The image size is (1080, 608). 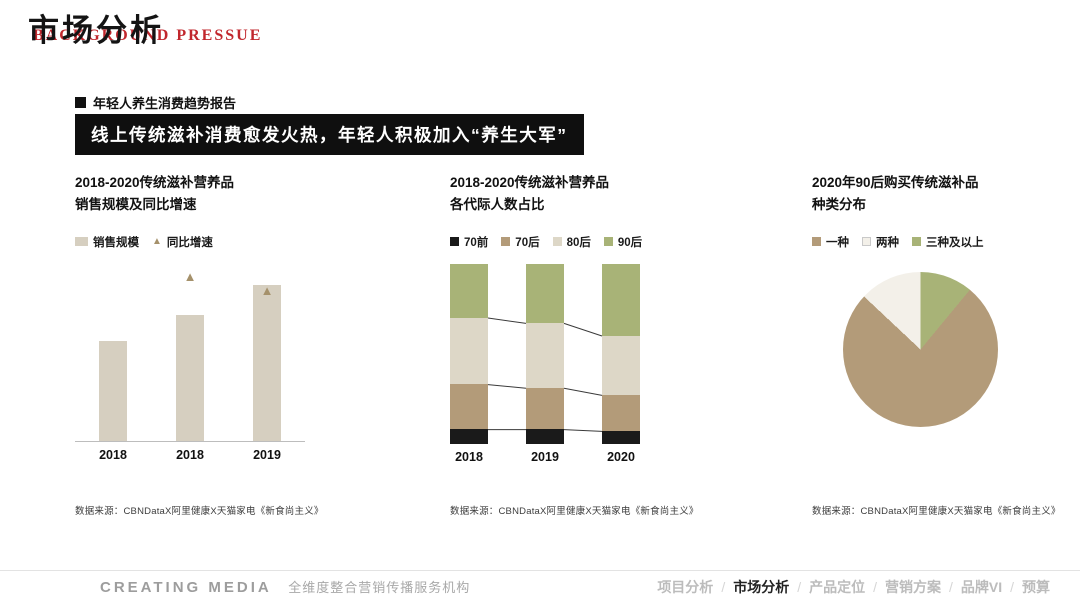 I want to click on legend-item: ▲ 同比增速, so click(x=182, y=242).